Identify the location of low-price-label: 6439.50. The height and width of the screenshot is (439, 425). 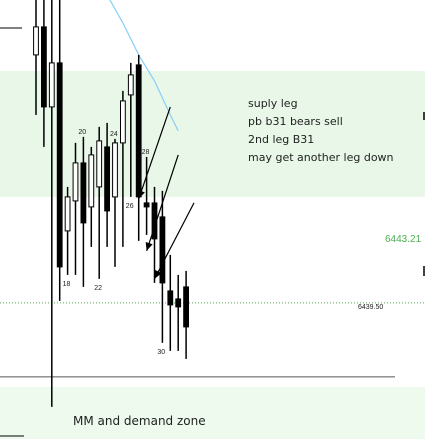
(371, 307).